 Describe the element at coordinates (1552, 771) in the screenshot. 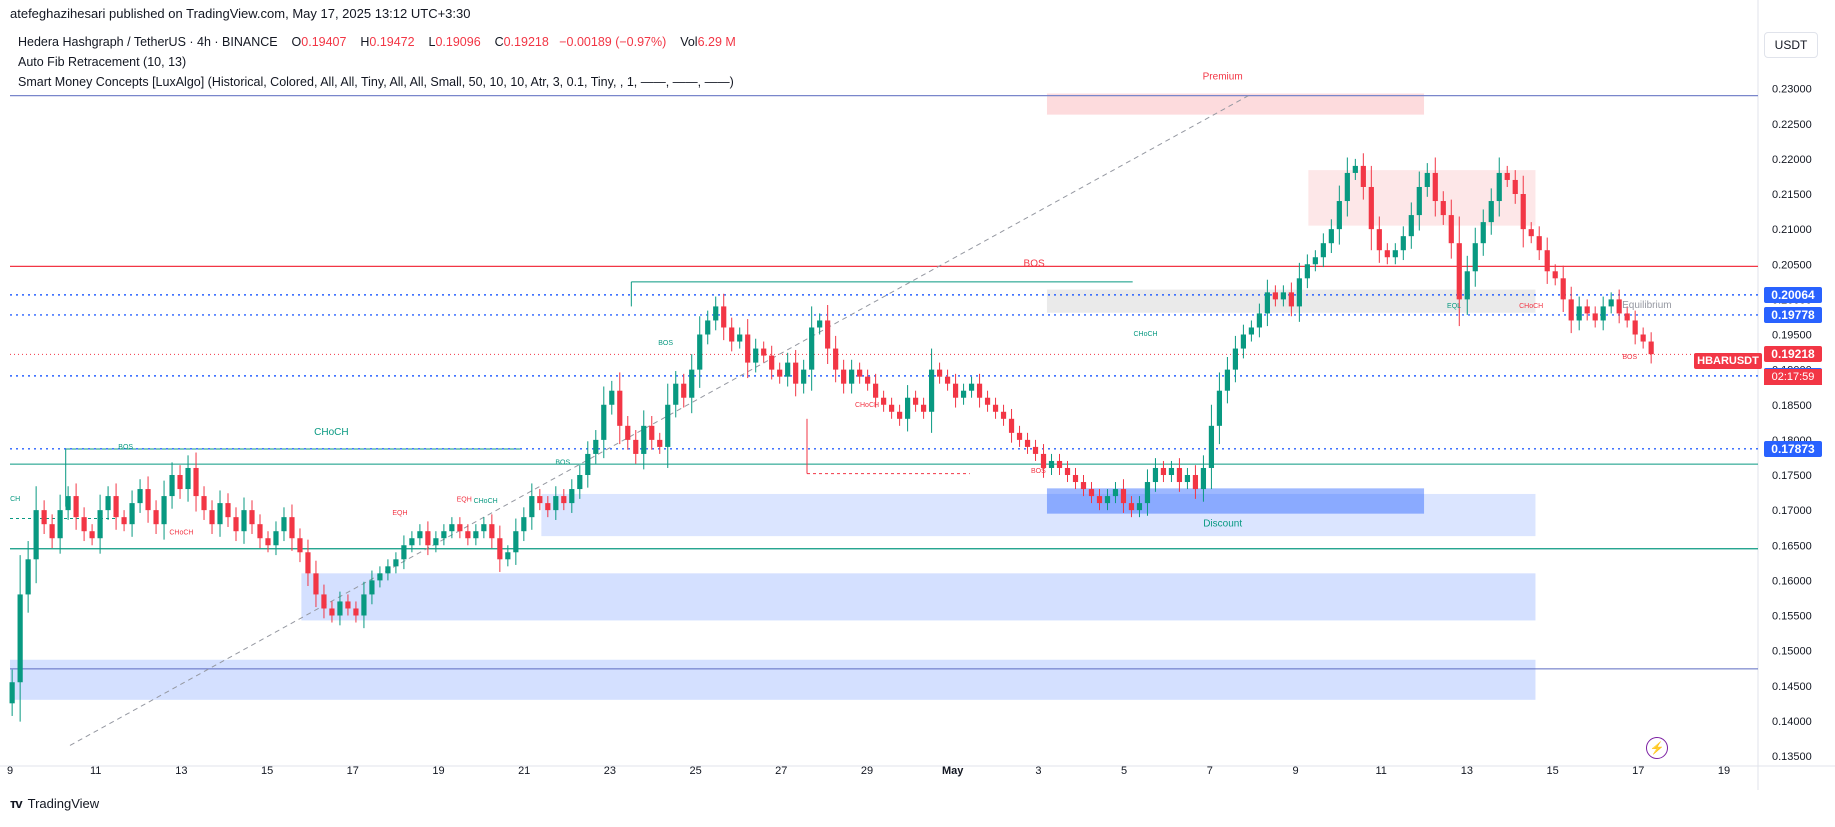

I see `x-tick-label: 15` at that location.